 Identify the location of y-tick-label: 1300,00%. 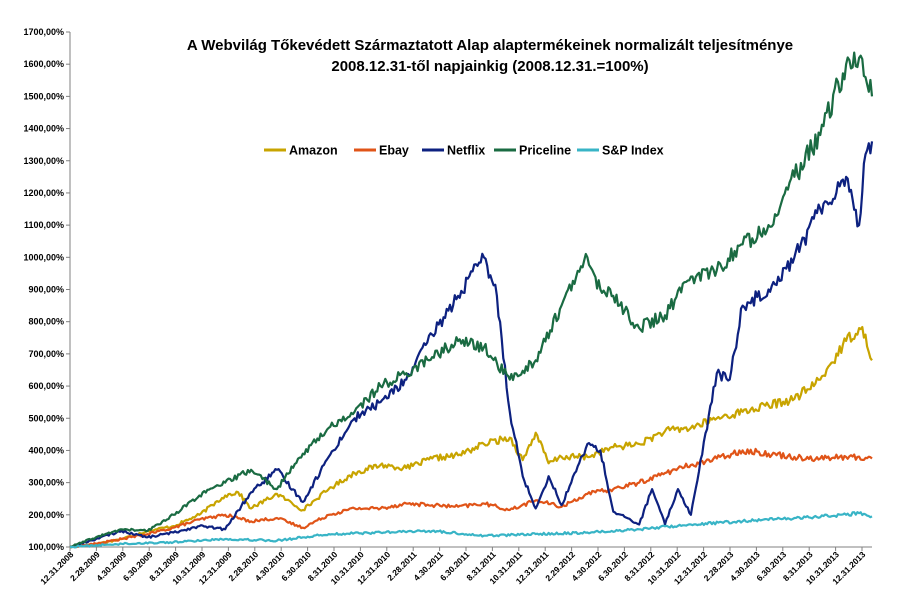
(43, 161).